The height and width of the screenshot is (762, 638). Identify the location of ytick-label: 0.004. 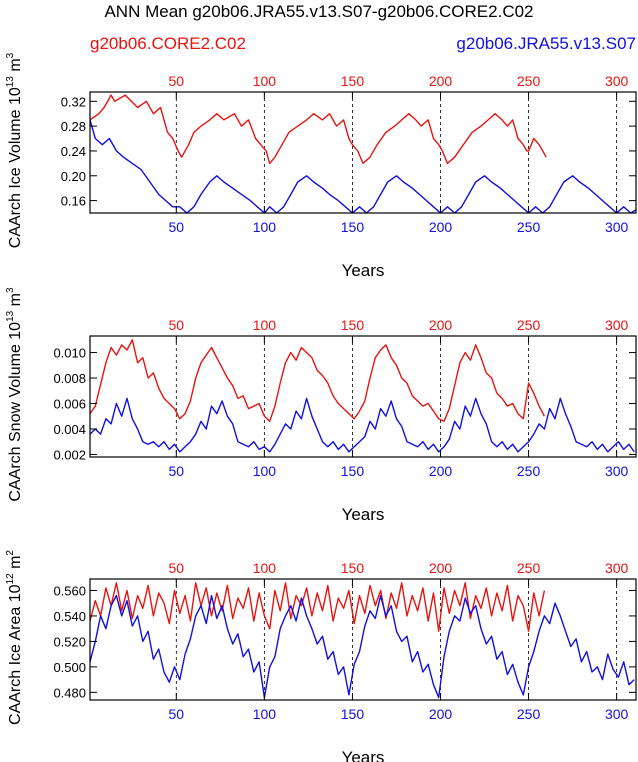
(69, 429).